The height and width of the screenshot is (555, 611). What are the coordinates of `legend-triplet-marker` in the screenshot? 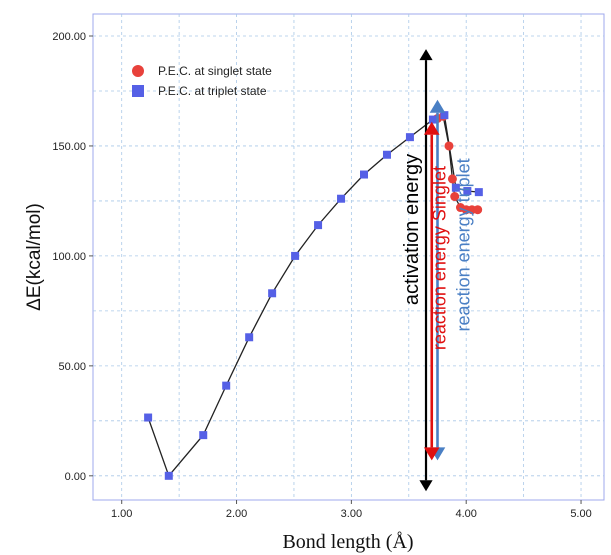 It's located at (138, 91).